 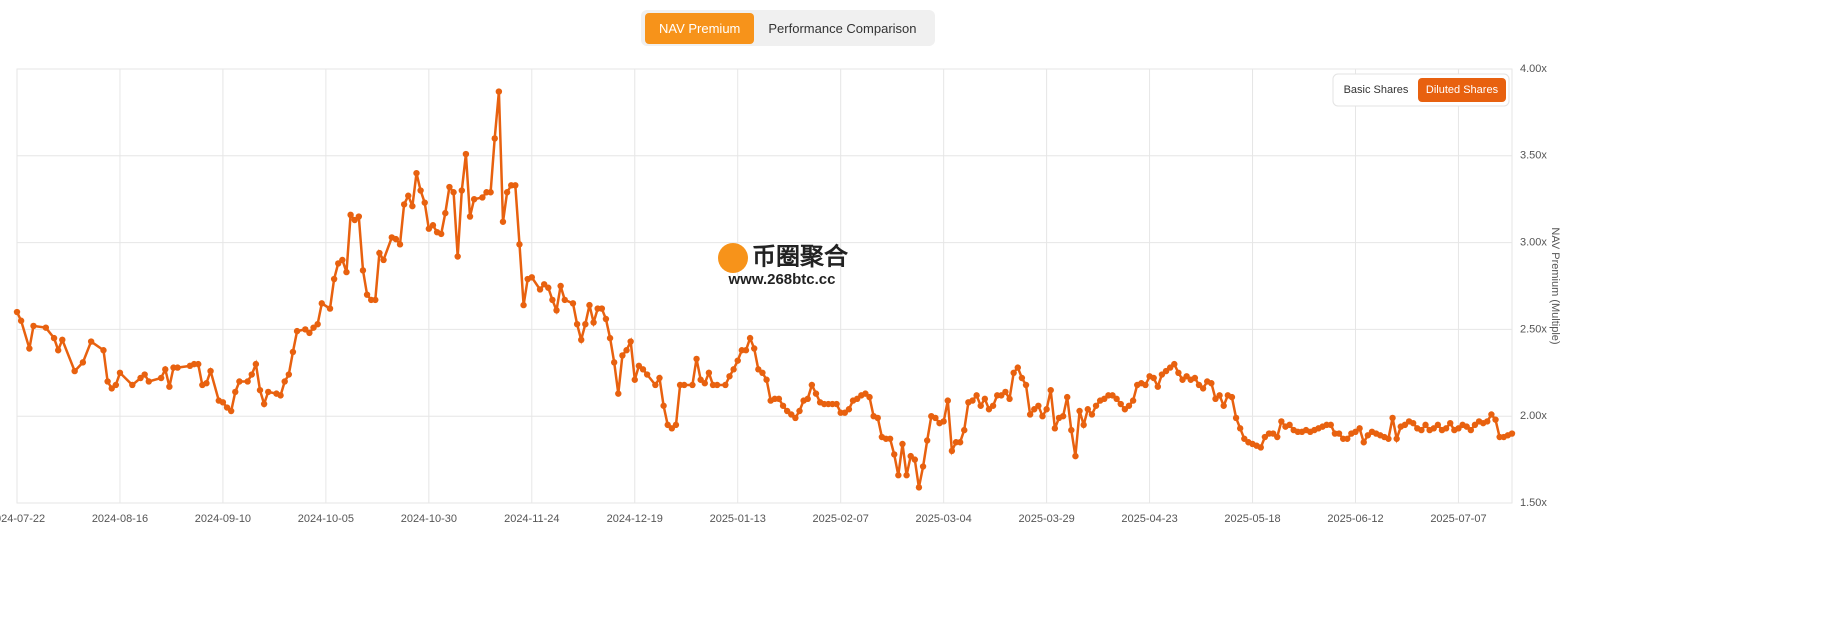 What do you see at coordinates (1046, 519) in the screenshot?
I see `x-tick-label: 2025-03-29` at bounding box center [1046, 519].